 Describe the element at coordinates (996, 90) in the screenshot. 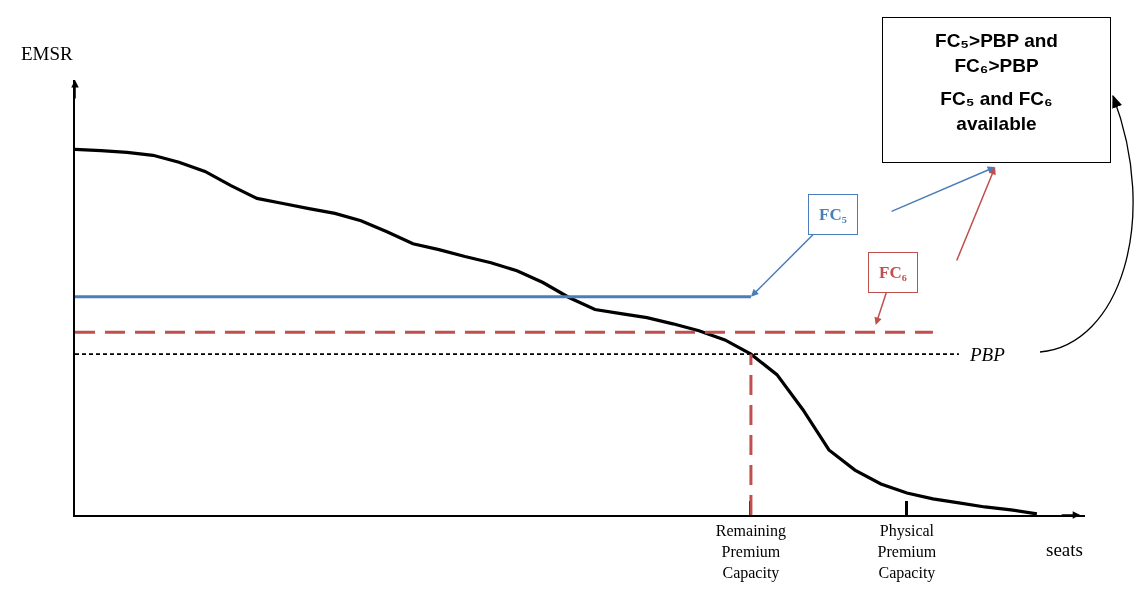

I see `text-box: FC₅>PBP and FC₆>PBP FC₅ and FC₆ available` at that location.